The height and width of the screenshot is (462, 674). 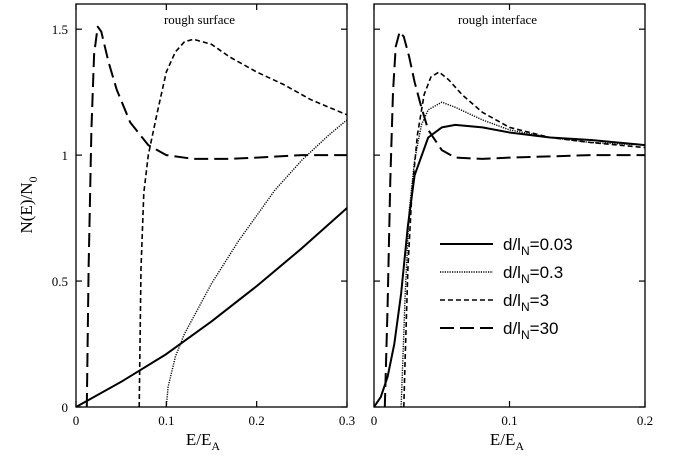 What do you see at coordinates (519, 446) in the screenshot?
I see `x-axis-title-right-sub: A` at bounding box center [519, 446].